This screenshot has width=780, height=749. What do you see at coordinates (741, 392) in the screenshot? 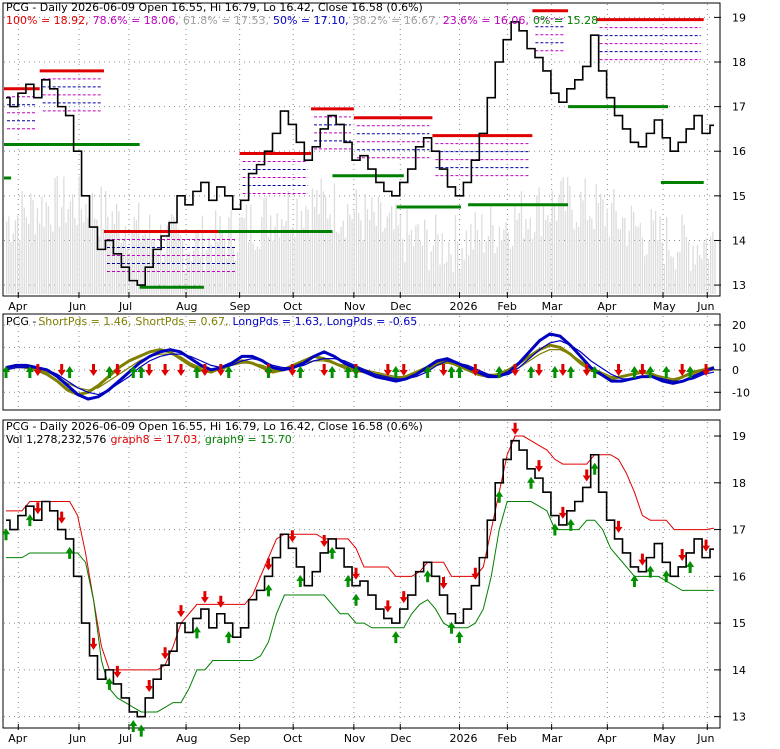
I see `y-tick-label: -10` at bounding box center [741, 392].